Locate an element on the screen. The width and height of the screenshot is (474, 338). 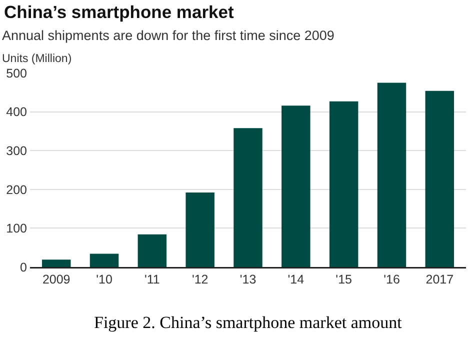
caption: Figure 2. China’s smartphone market amount is located at coordinates (248, 322).